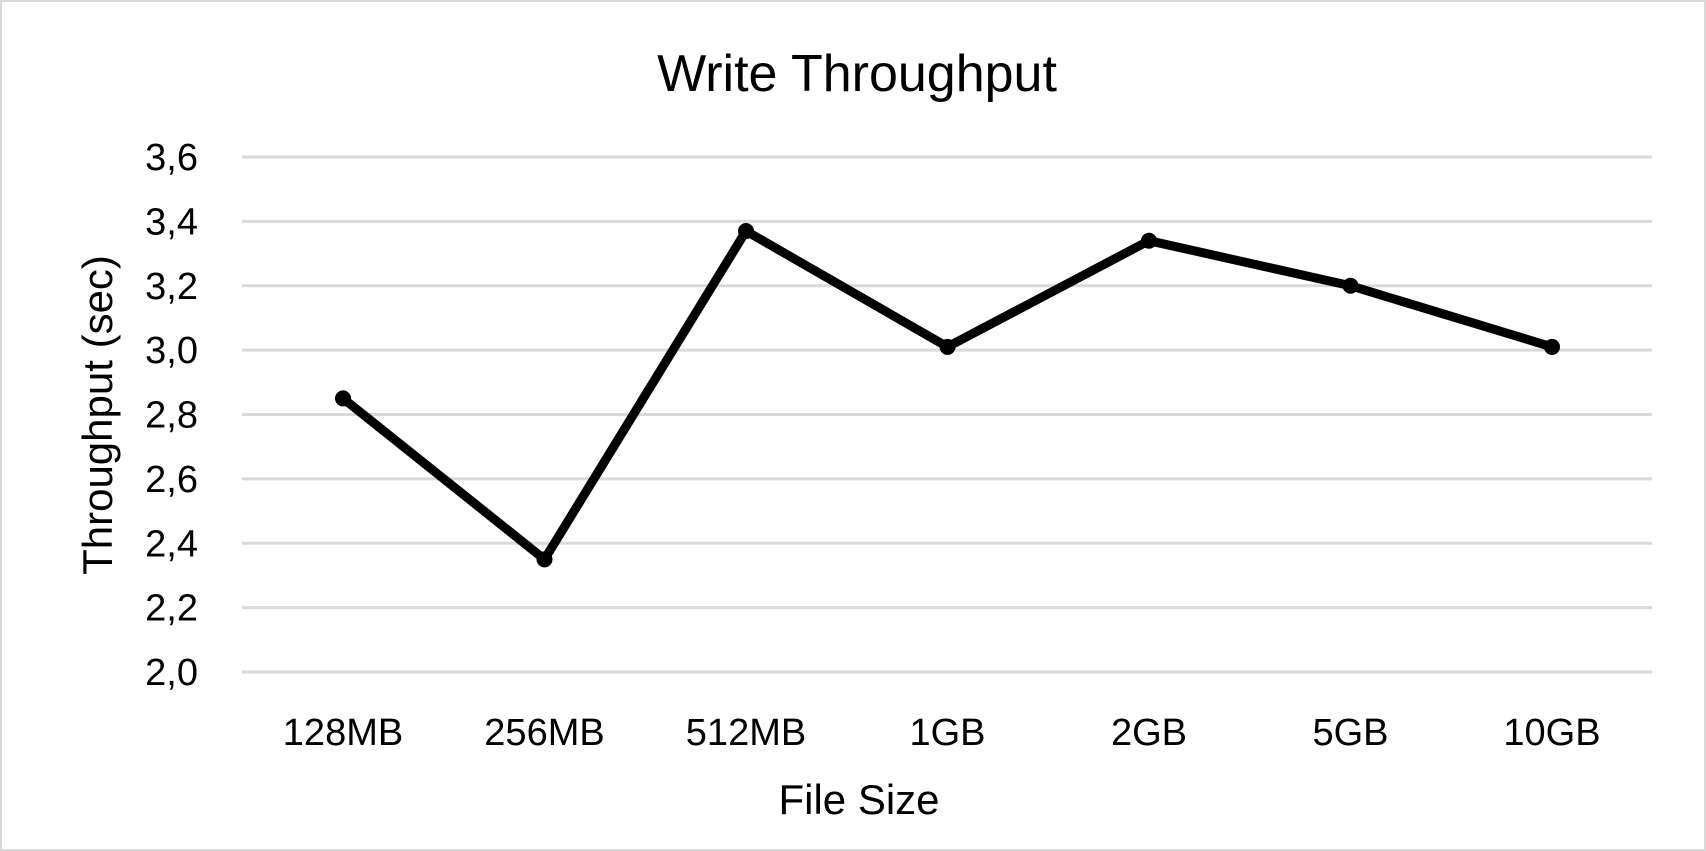 The height and width of the screenshot is (851, 1706). What do you see at coordinates (1350, 733) in the screenshot?
I see `x-tick-label: 5GB` at bounding box center [1350, 733].